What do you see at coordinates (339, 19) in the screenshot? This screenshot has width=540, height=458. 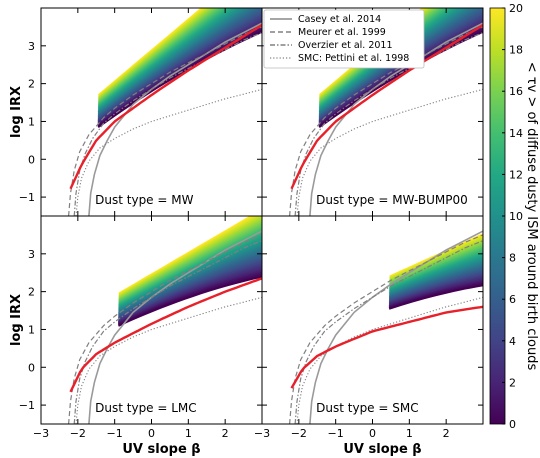 I see `legend-entry: Casey et al. 2014` at bounding box center [339, 19].